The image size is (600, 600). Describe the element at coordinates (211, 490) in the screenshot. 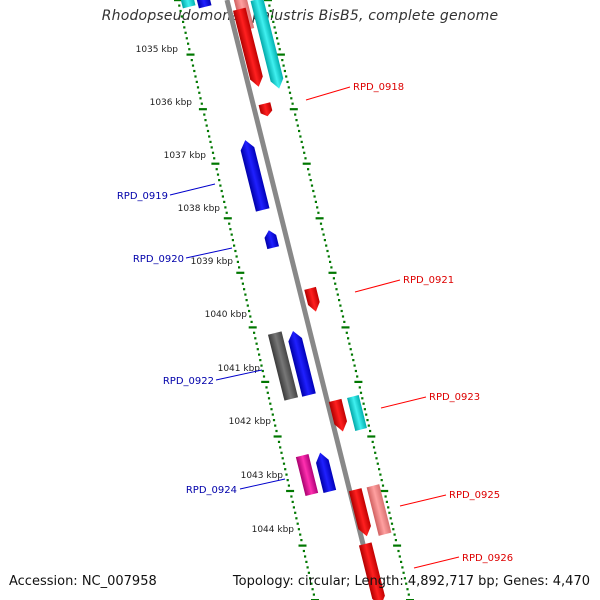

I see `gene-label-rpd-0924: RPD_0924` at that location.